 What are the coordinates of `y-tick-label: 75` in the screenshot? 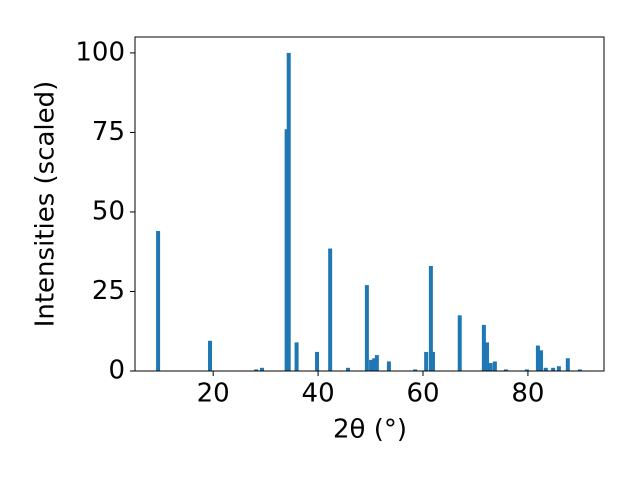 It's located at (108, 132).